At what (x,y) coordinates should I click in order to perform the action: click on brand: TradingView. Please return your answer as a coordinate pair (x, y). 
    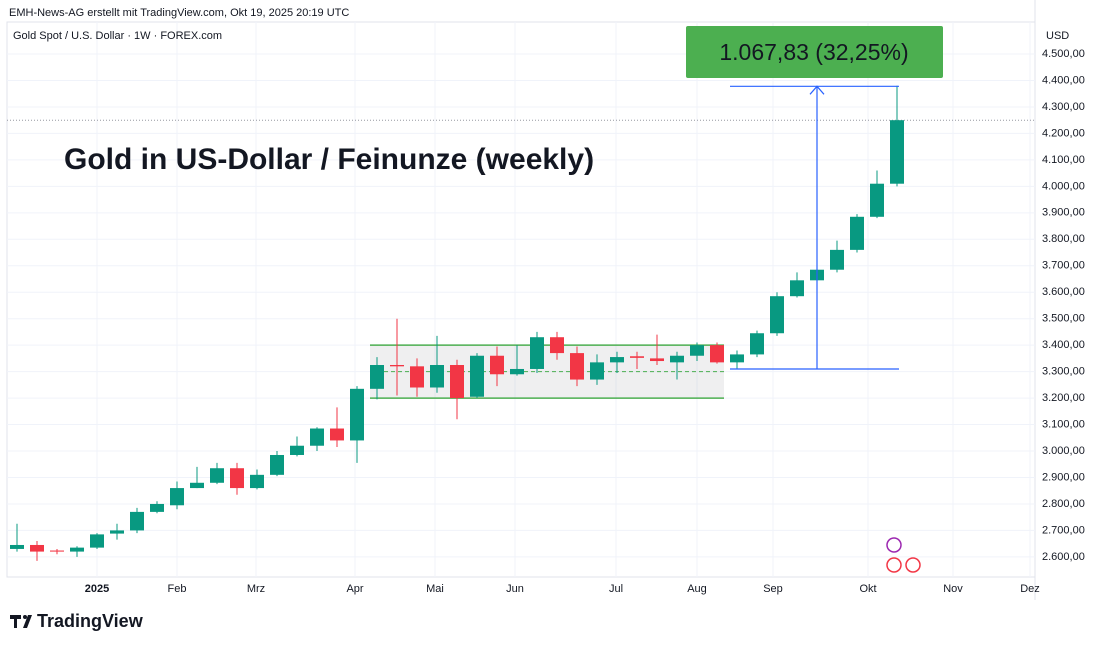
    Looking at the image, I should click on (90, 621).